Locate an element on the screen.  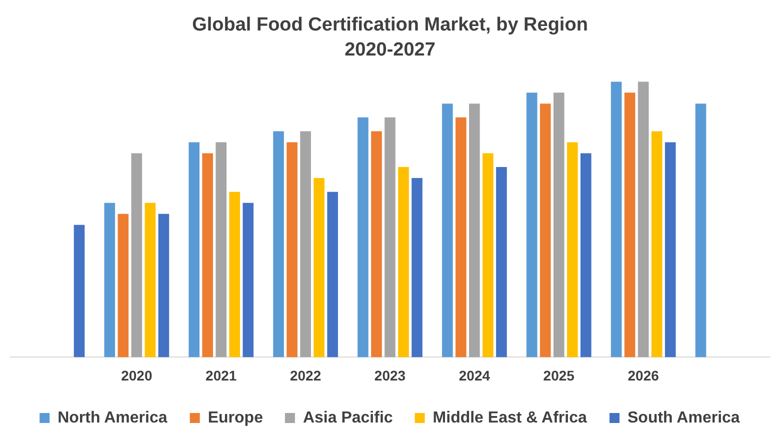
legend-label: Middle East & Africa is located at coordinates (509, 417).